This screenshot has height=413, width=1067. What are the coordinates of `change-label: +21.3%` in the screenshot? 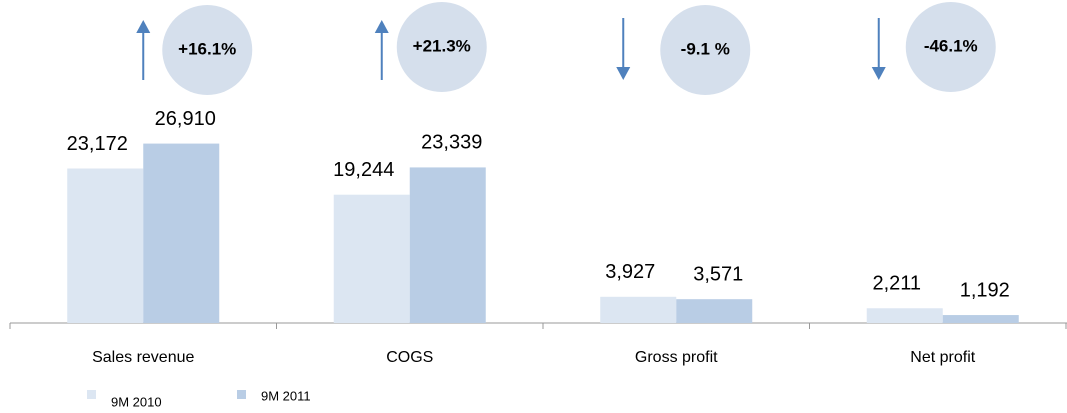 It's located at (442, 45).